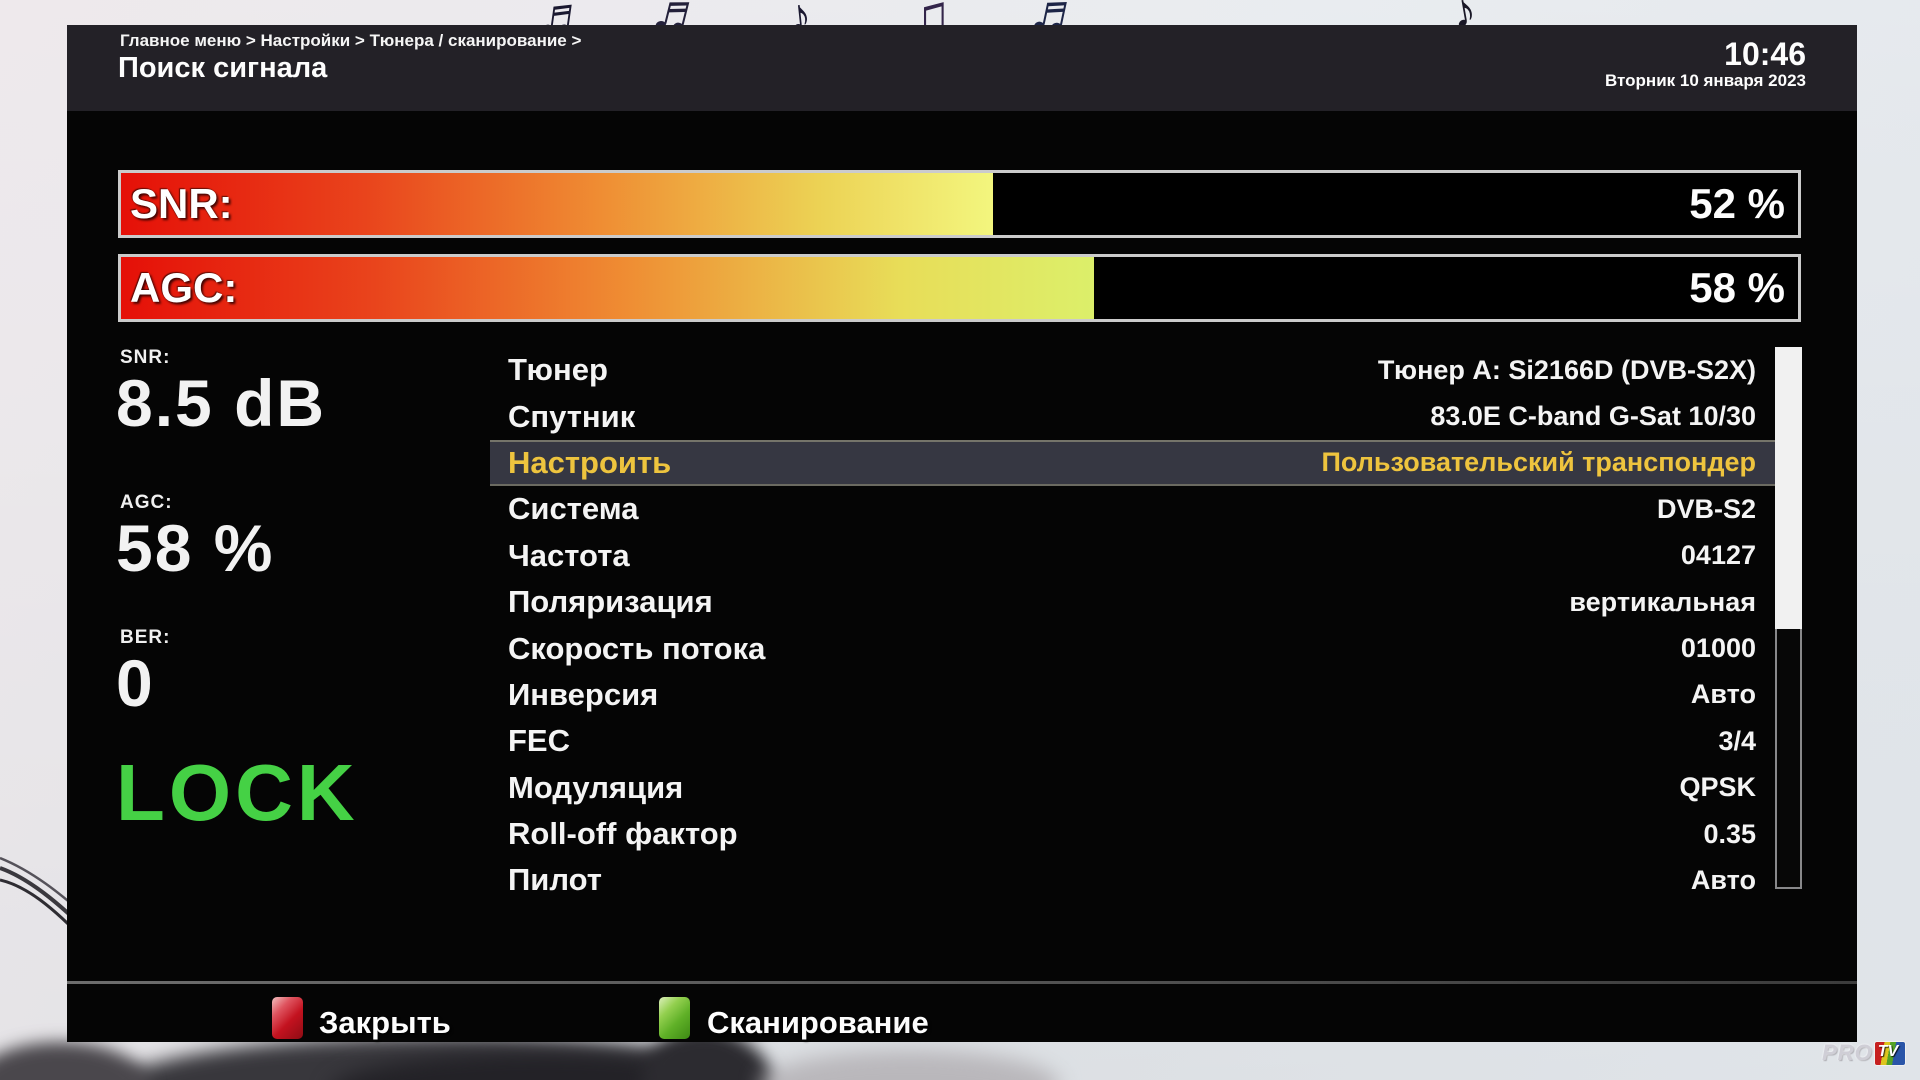 The height and width of the screenshot is (1080, 1920). Describe the element at coordinates (1729, 833) in the screenshot. I see `menu-row-value: 0.35` at that location.